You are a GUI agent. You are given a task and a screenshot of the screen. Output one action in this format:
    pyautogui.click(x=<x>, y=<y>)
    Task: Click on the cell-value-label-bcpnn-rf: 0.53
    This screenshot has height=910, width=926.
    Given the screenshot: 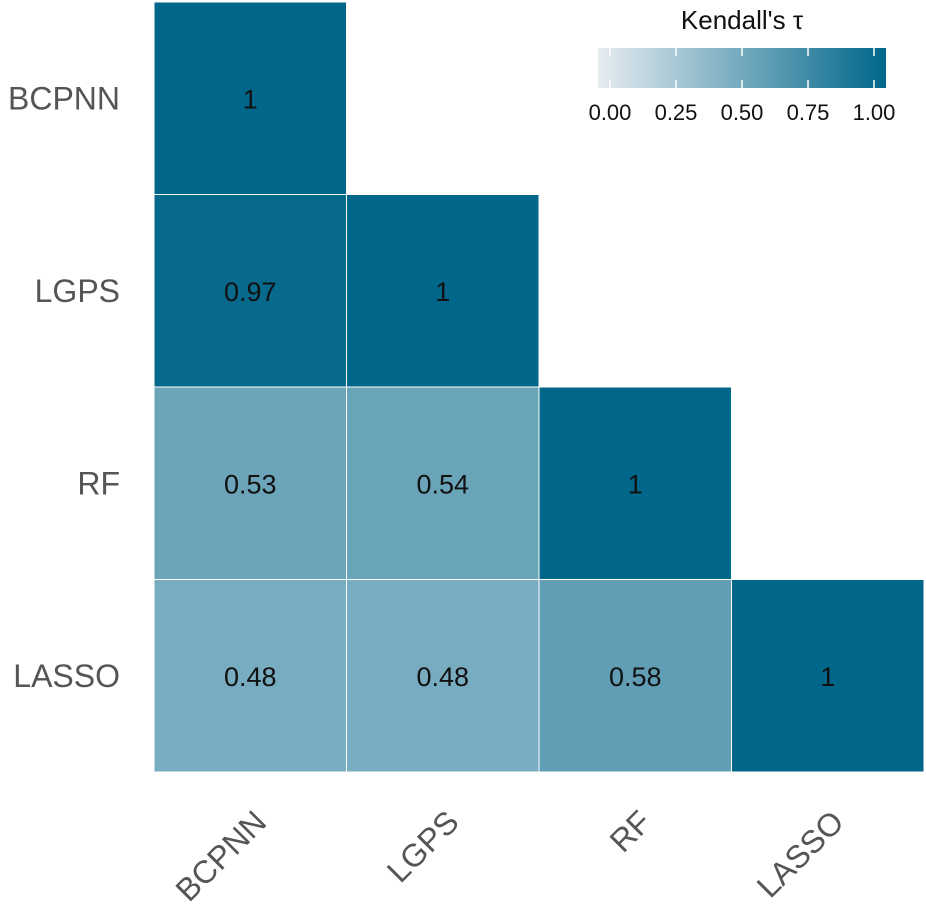 What is the action you would take?
    pyautogui.click(x=250, y=484)
    